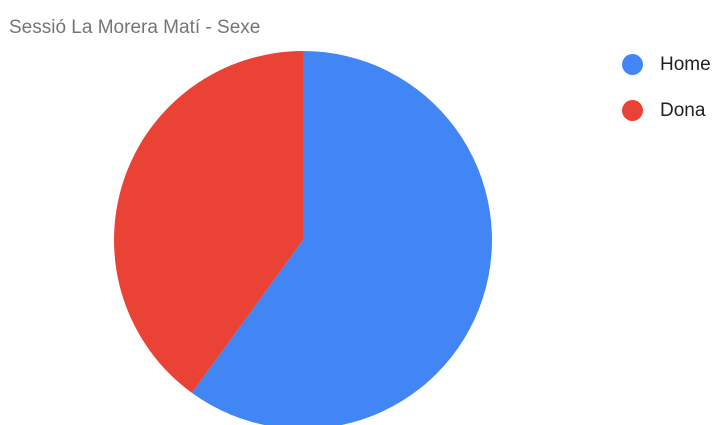  What do you see at coordinates (685, 64) in the screenshot?
I see `legend-label: Home` at bounding box center [685, 64].